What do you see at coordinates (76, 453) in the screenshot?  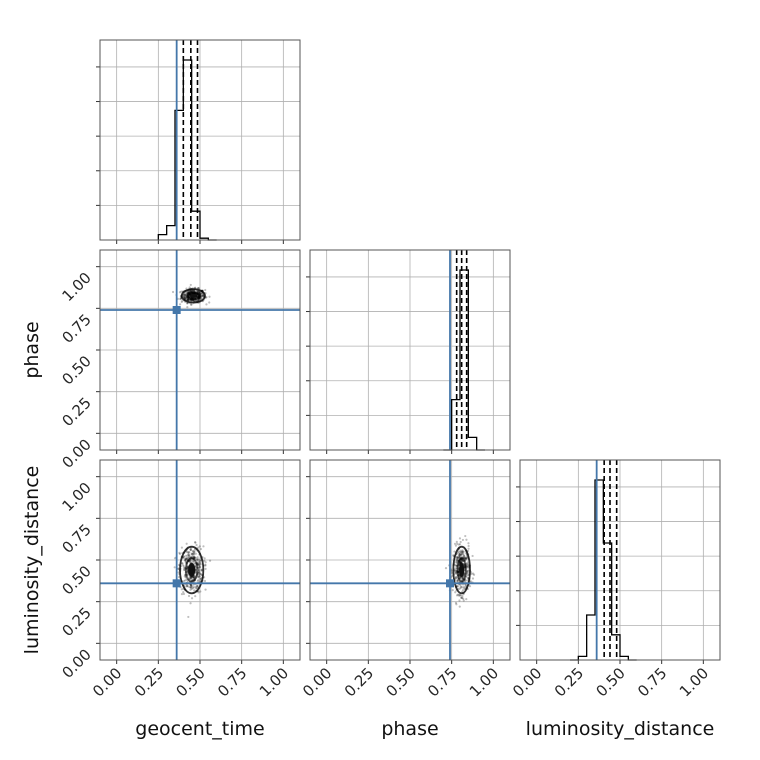 I see `tick-label-y: 0.00` at bounding box center [76, 453].